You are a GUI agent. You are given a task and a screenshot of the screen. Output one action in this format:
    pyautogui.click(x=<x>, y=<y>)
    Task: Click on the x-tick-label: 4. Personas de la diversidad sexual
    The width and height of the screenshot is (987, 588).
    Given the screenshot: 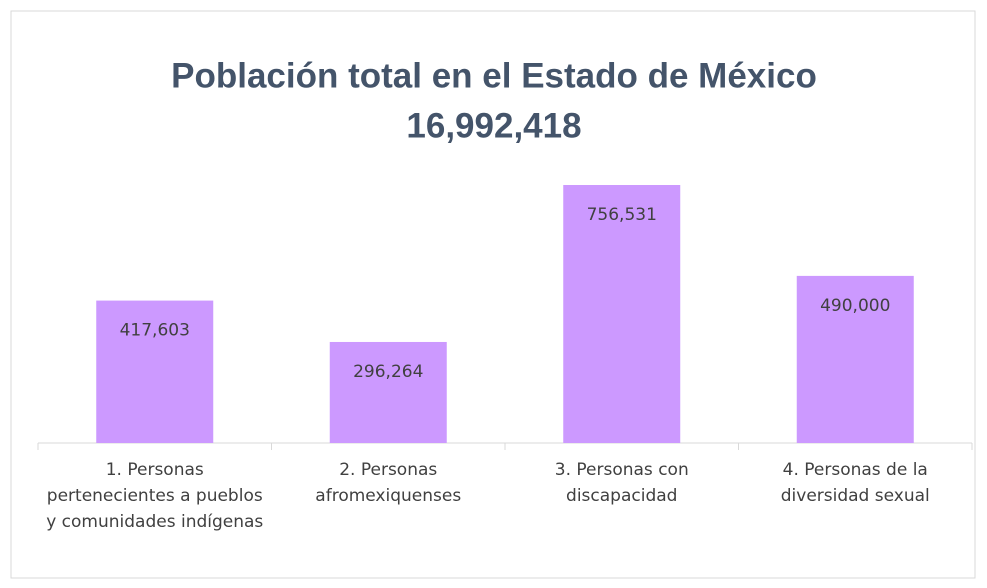 What is the action you would take?
    pyautogui.click(x=855, y=483)
    